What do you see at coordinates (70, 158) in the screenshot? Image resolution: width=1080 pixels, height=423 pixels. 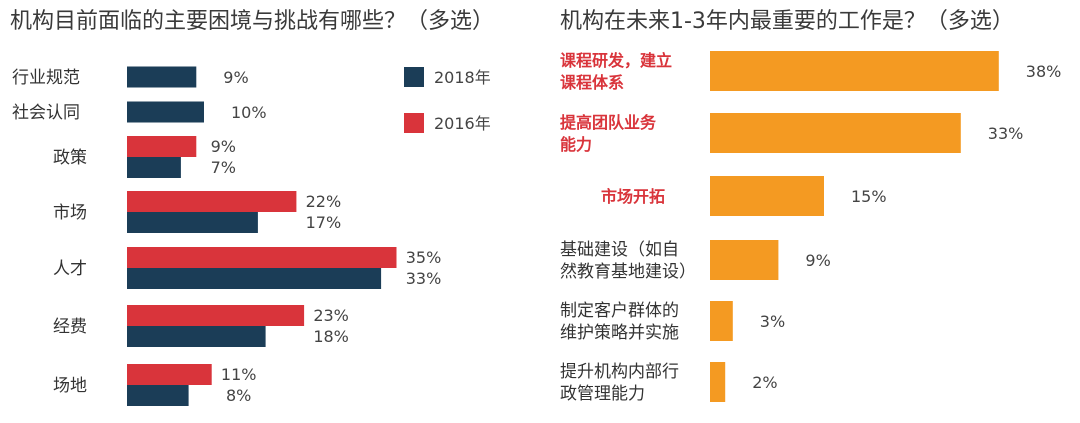 I see `category-label: 政策` at bounding box center [70, 158].